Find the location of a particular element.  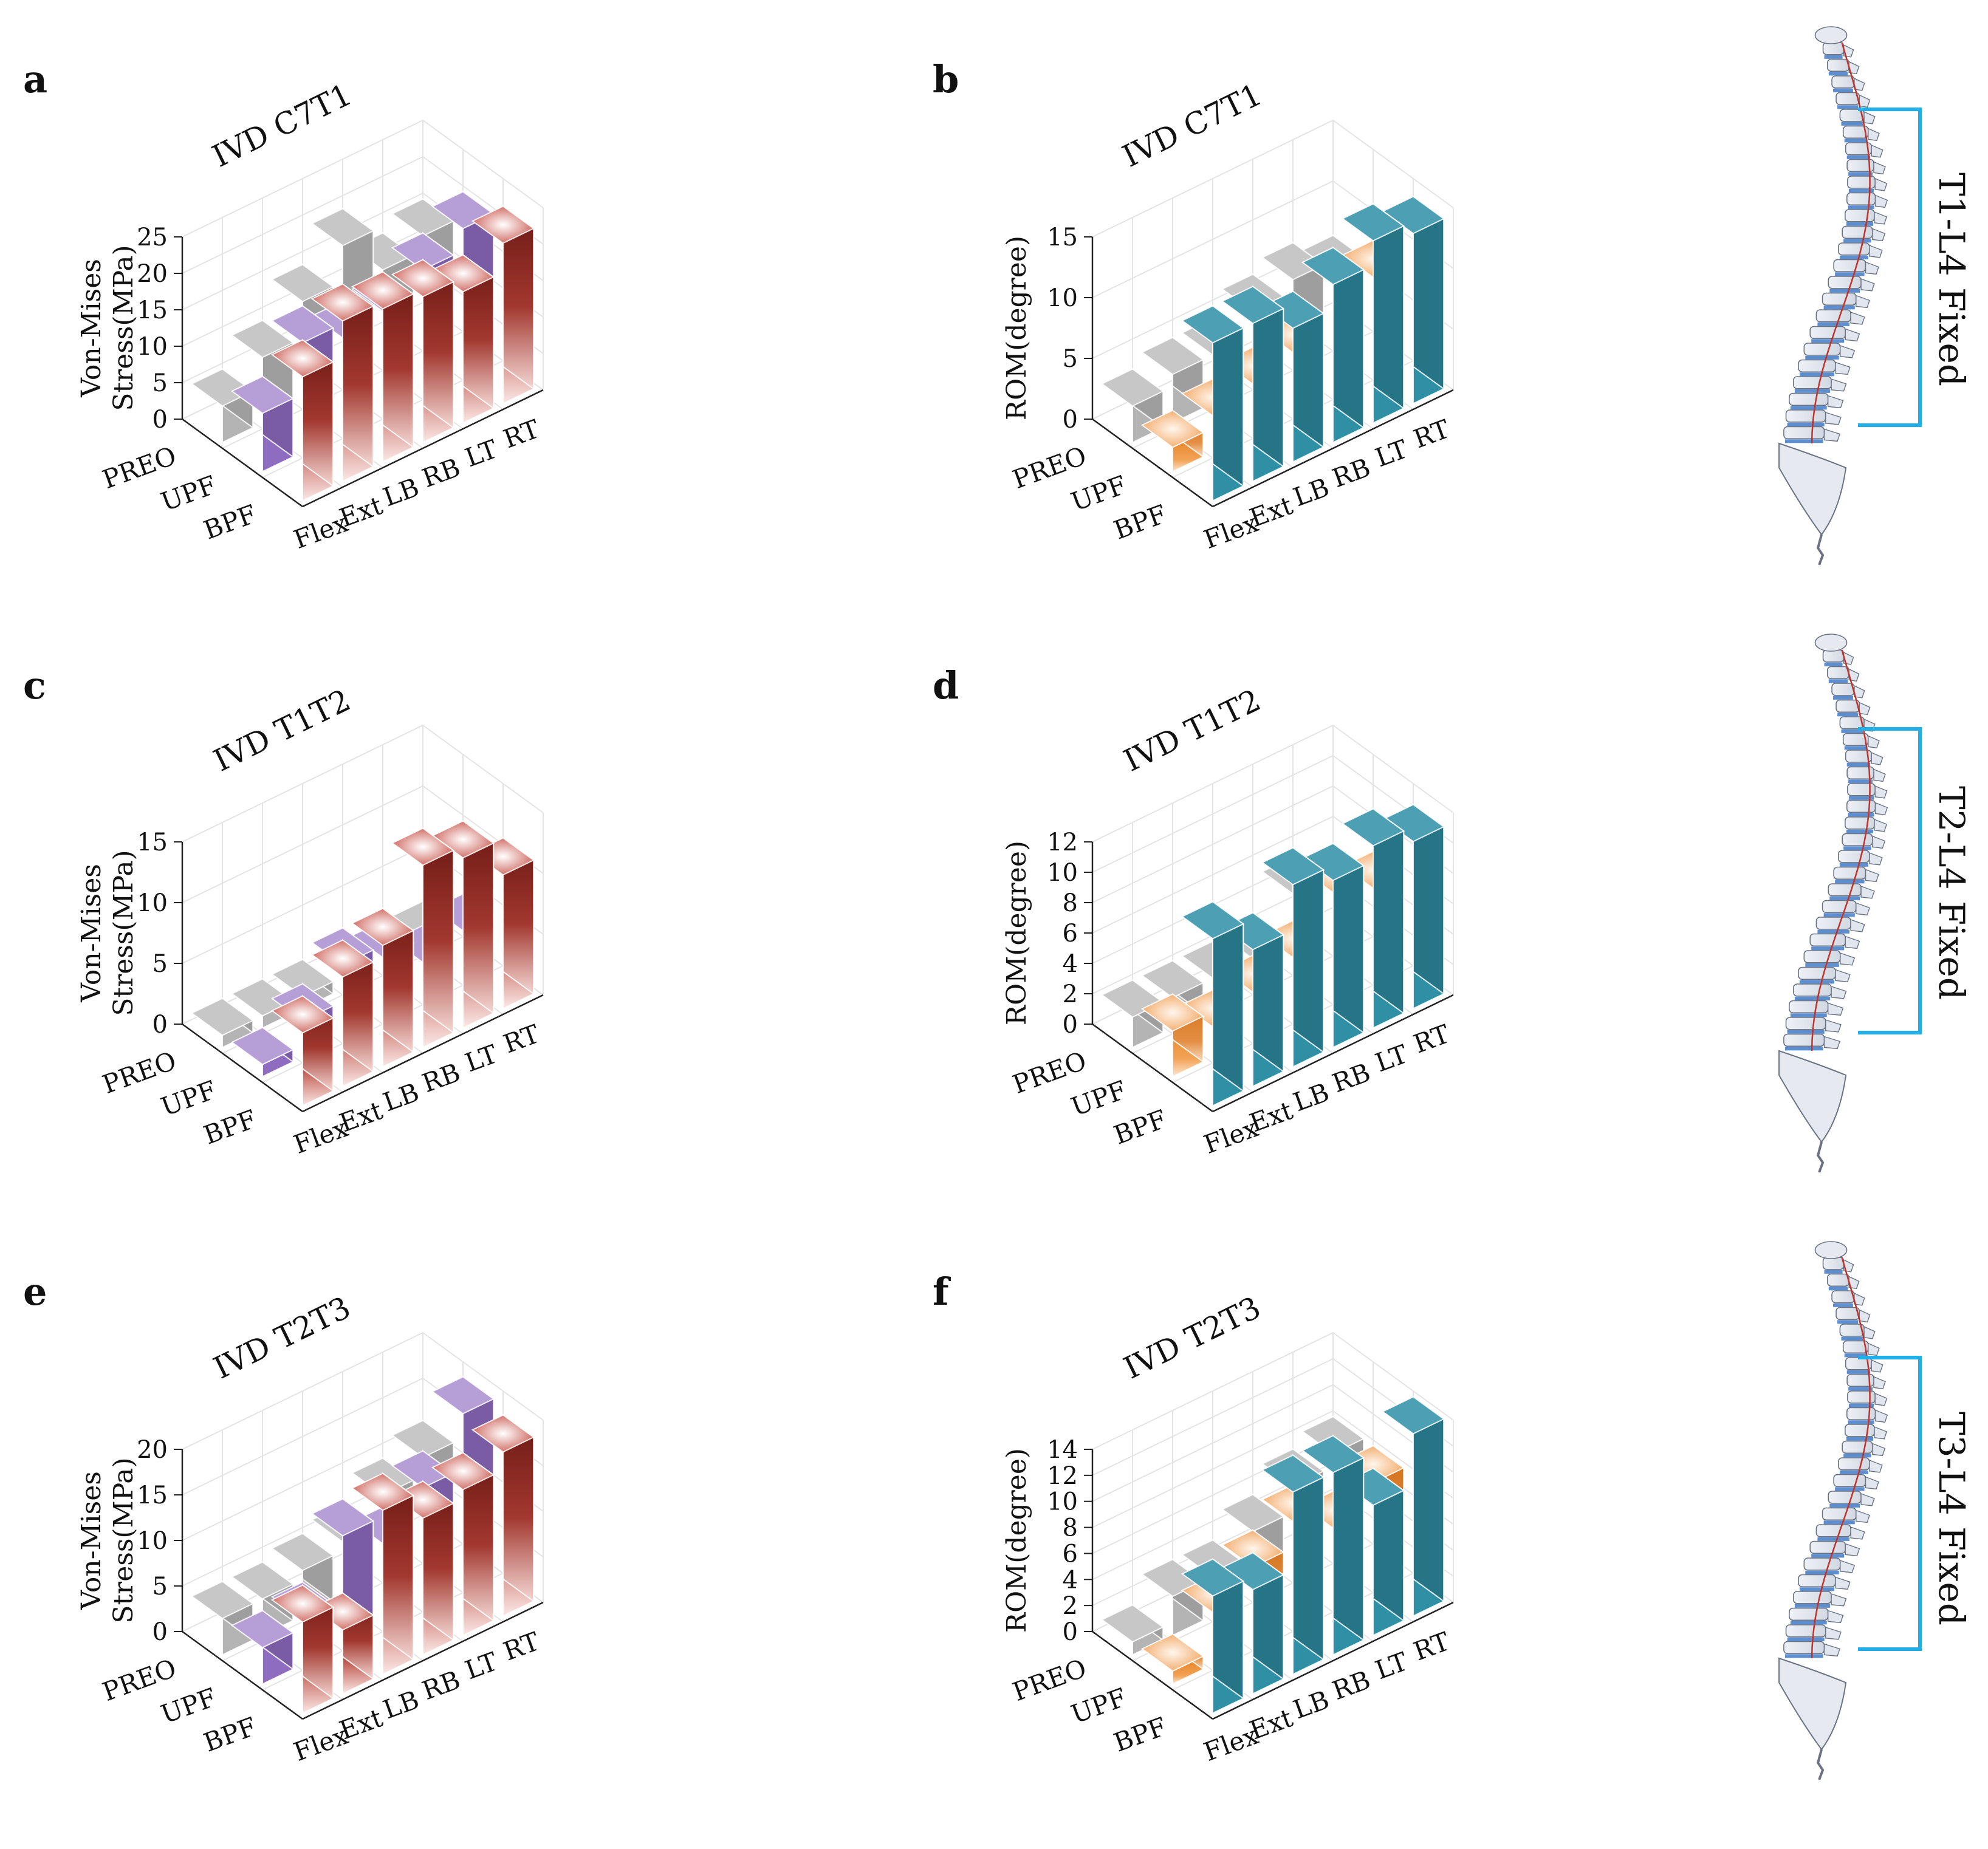

fixation-label-1: T1-L4 Fixed is located at coordinates (1951, 279).